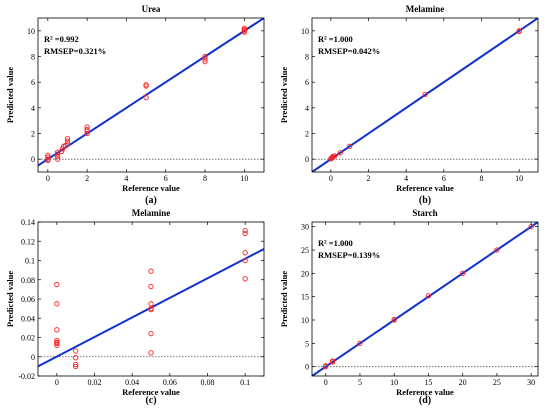 Image resolution: width=550 pixels, height=410 pixels. What do you see at coordinates (349, 51) in the screenshot?
I see `rmsep-label: RMSEP=0.042%` at bounding box center [349, 51].